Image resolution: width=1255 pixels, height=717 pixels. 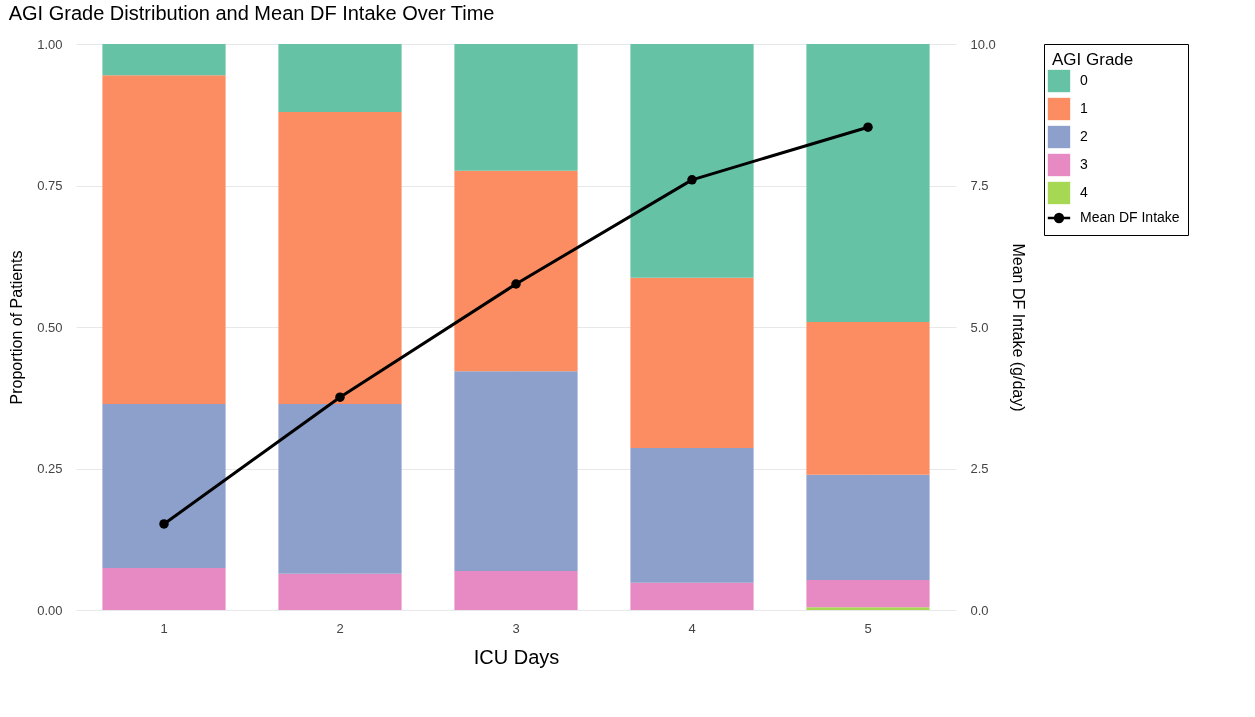 I want to click on legend-label: 1, so click(x=1084, y=108).